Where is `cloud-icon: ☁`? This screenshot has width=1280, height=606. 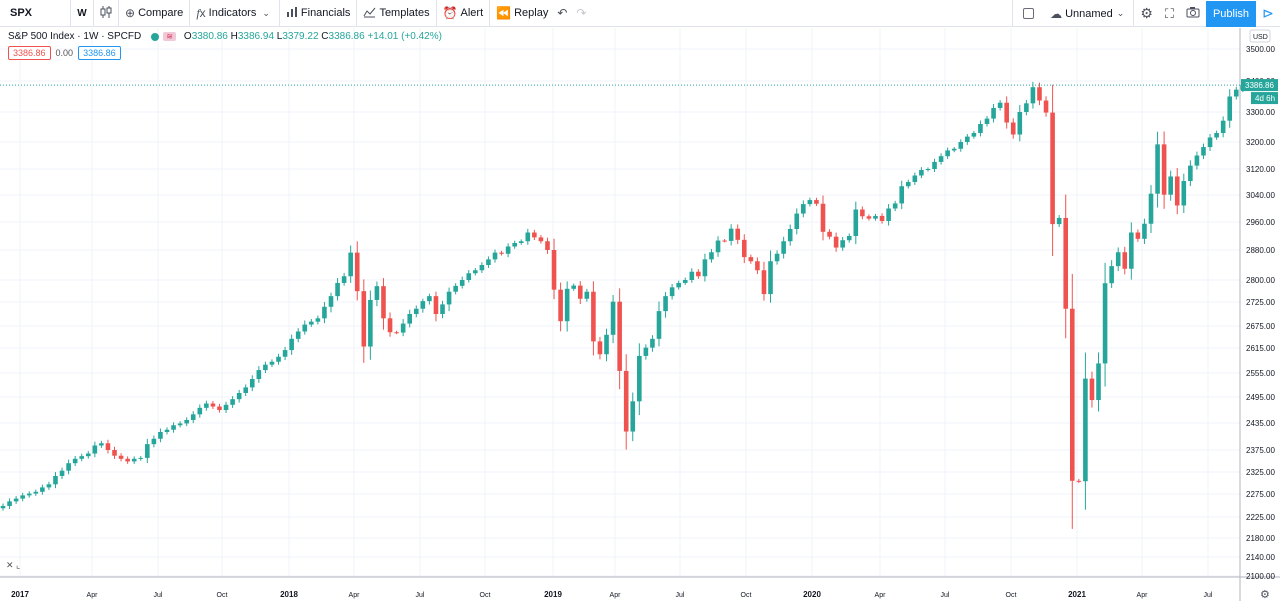 cloud-icon: ☁ is located at coordinates (1056, 13).